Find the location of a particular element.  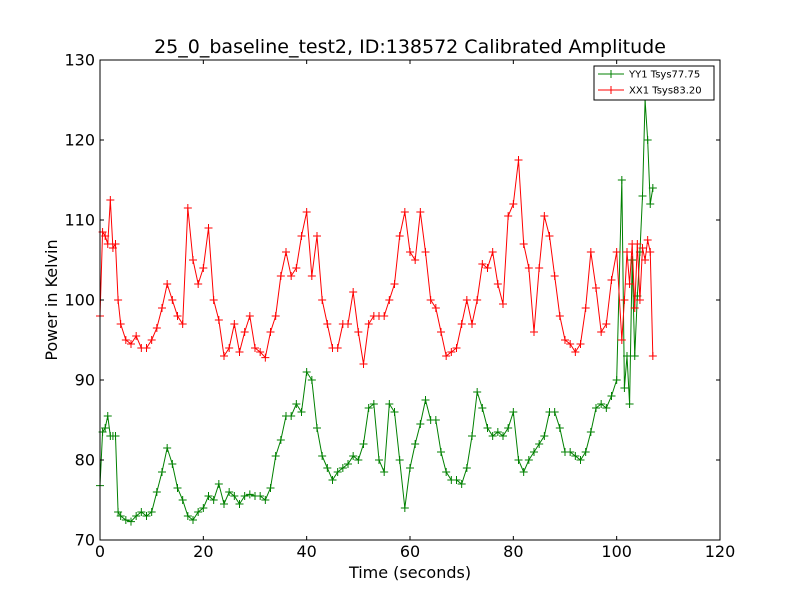

y-tick-label: 80 is located at coordinates (85, 460).